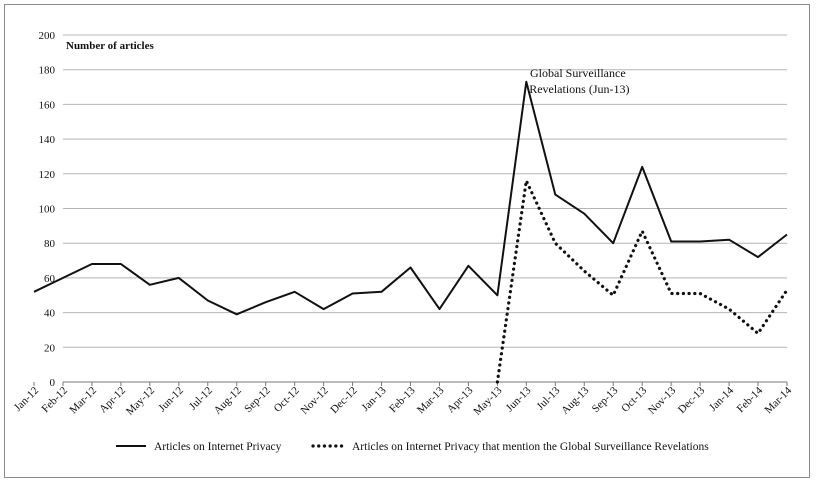  I want to click on x-tick-label: Mar-13, so click(431, 400).